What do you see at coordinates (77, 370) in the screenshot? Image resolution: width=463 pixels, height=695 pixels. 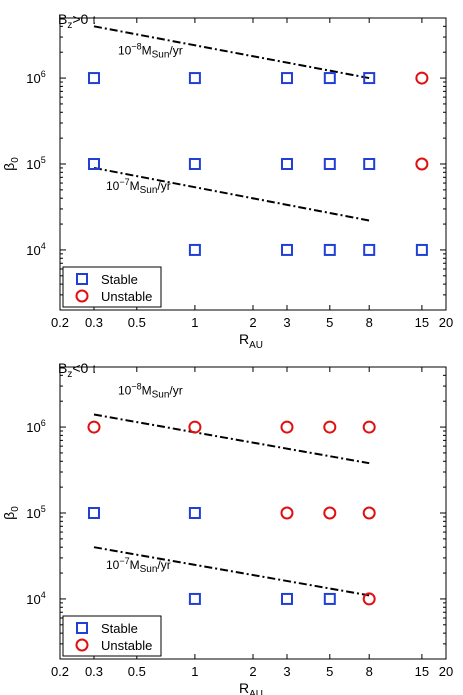 I see `panel-title: Bz<0 :` at bounding box center [77, 370].